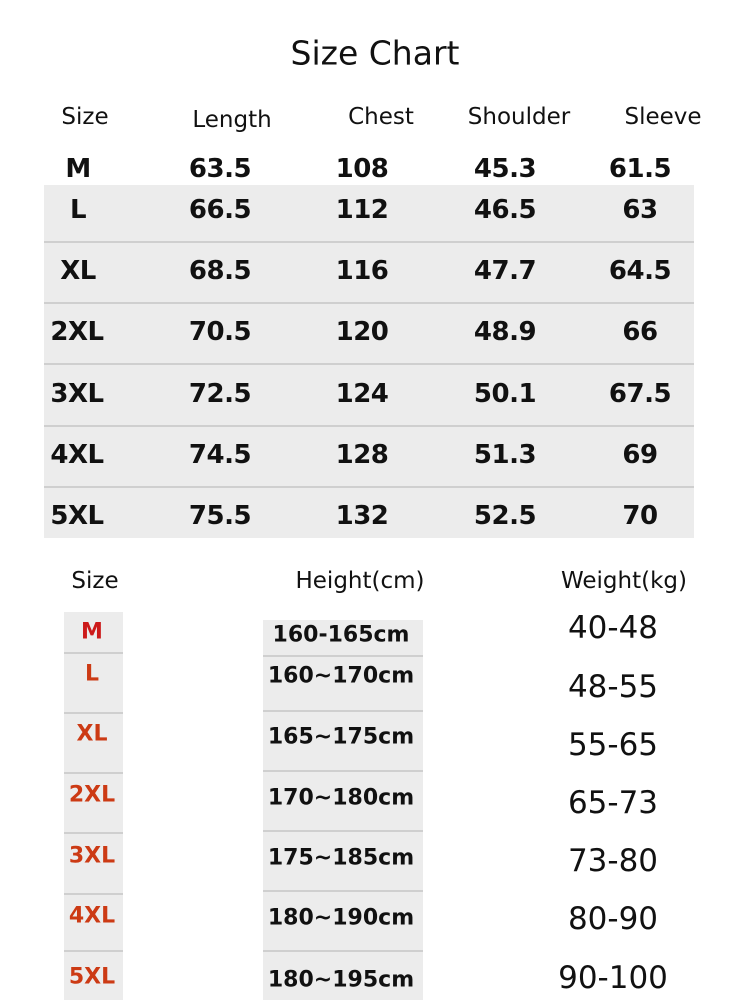  What do you see at coordinates (341, 737) in the screenshot?
I see `height-range: 165~175cm` at bounding box center [341, 737].